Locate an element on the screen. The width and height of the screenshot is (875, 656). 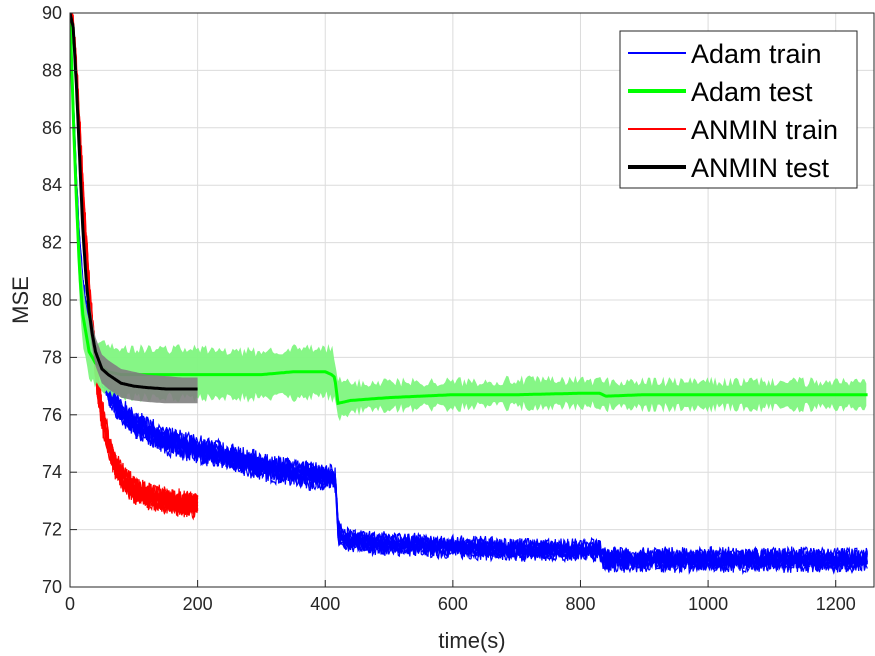
y-tick-label: 90 is located at coordinates (52, 13).